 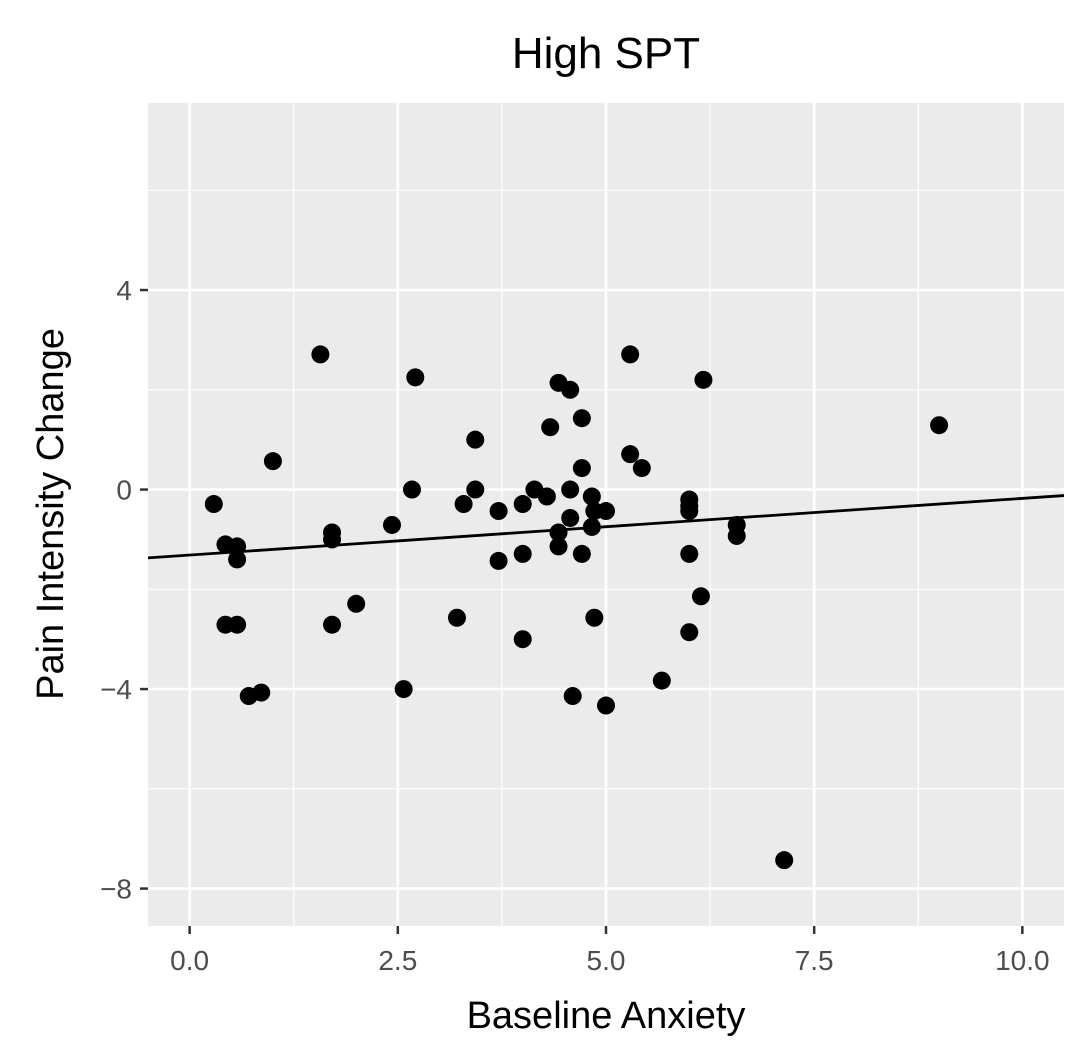 What do you see at coordinates (124, 290) in the screenshot?
I see `y-tick-label: 4` at bounding box center [124, 290].